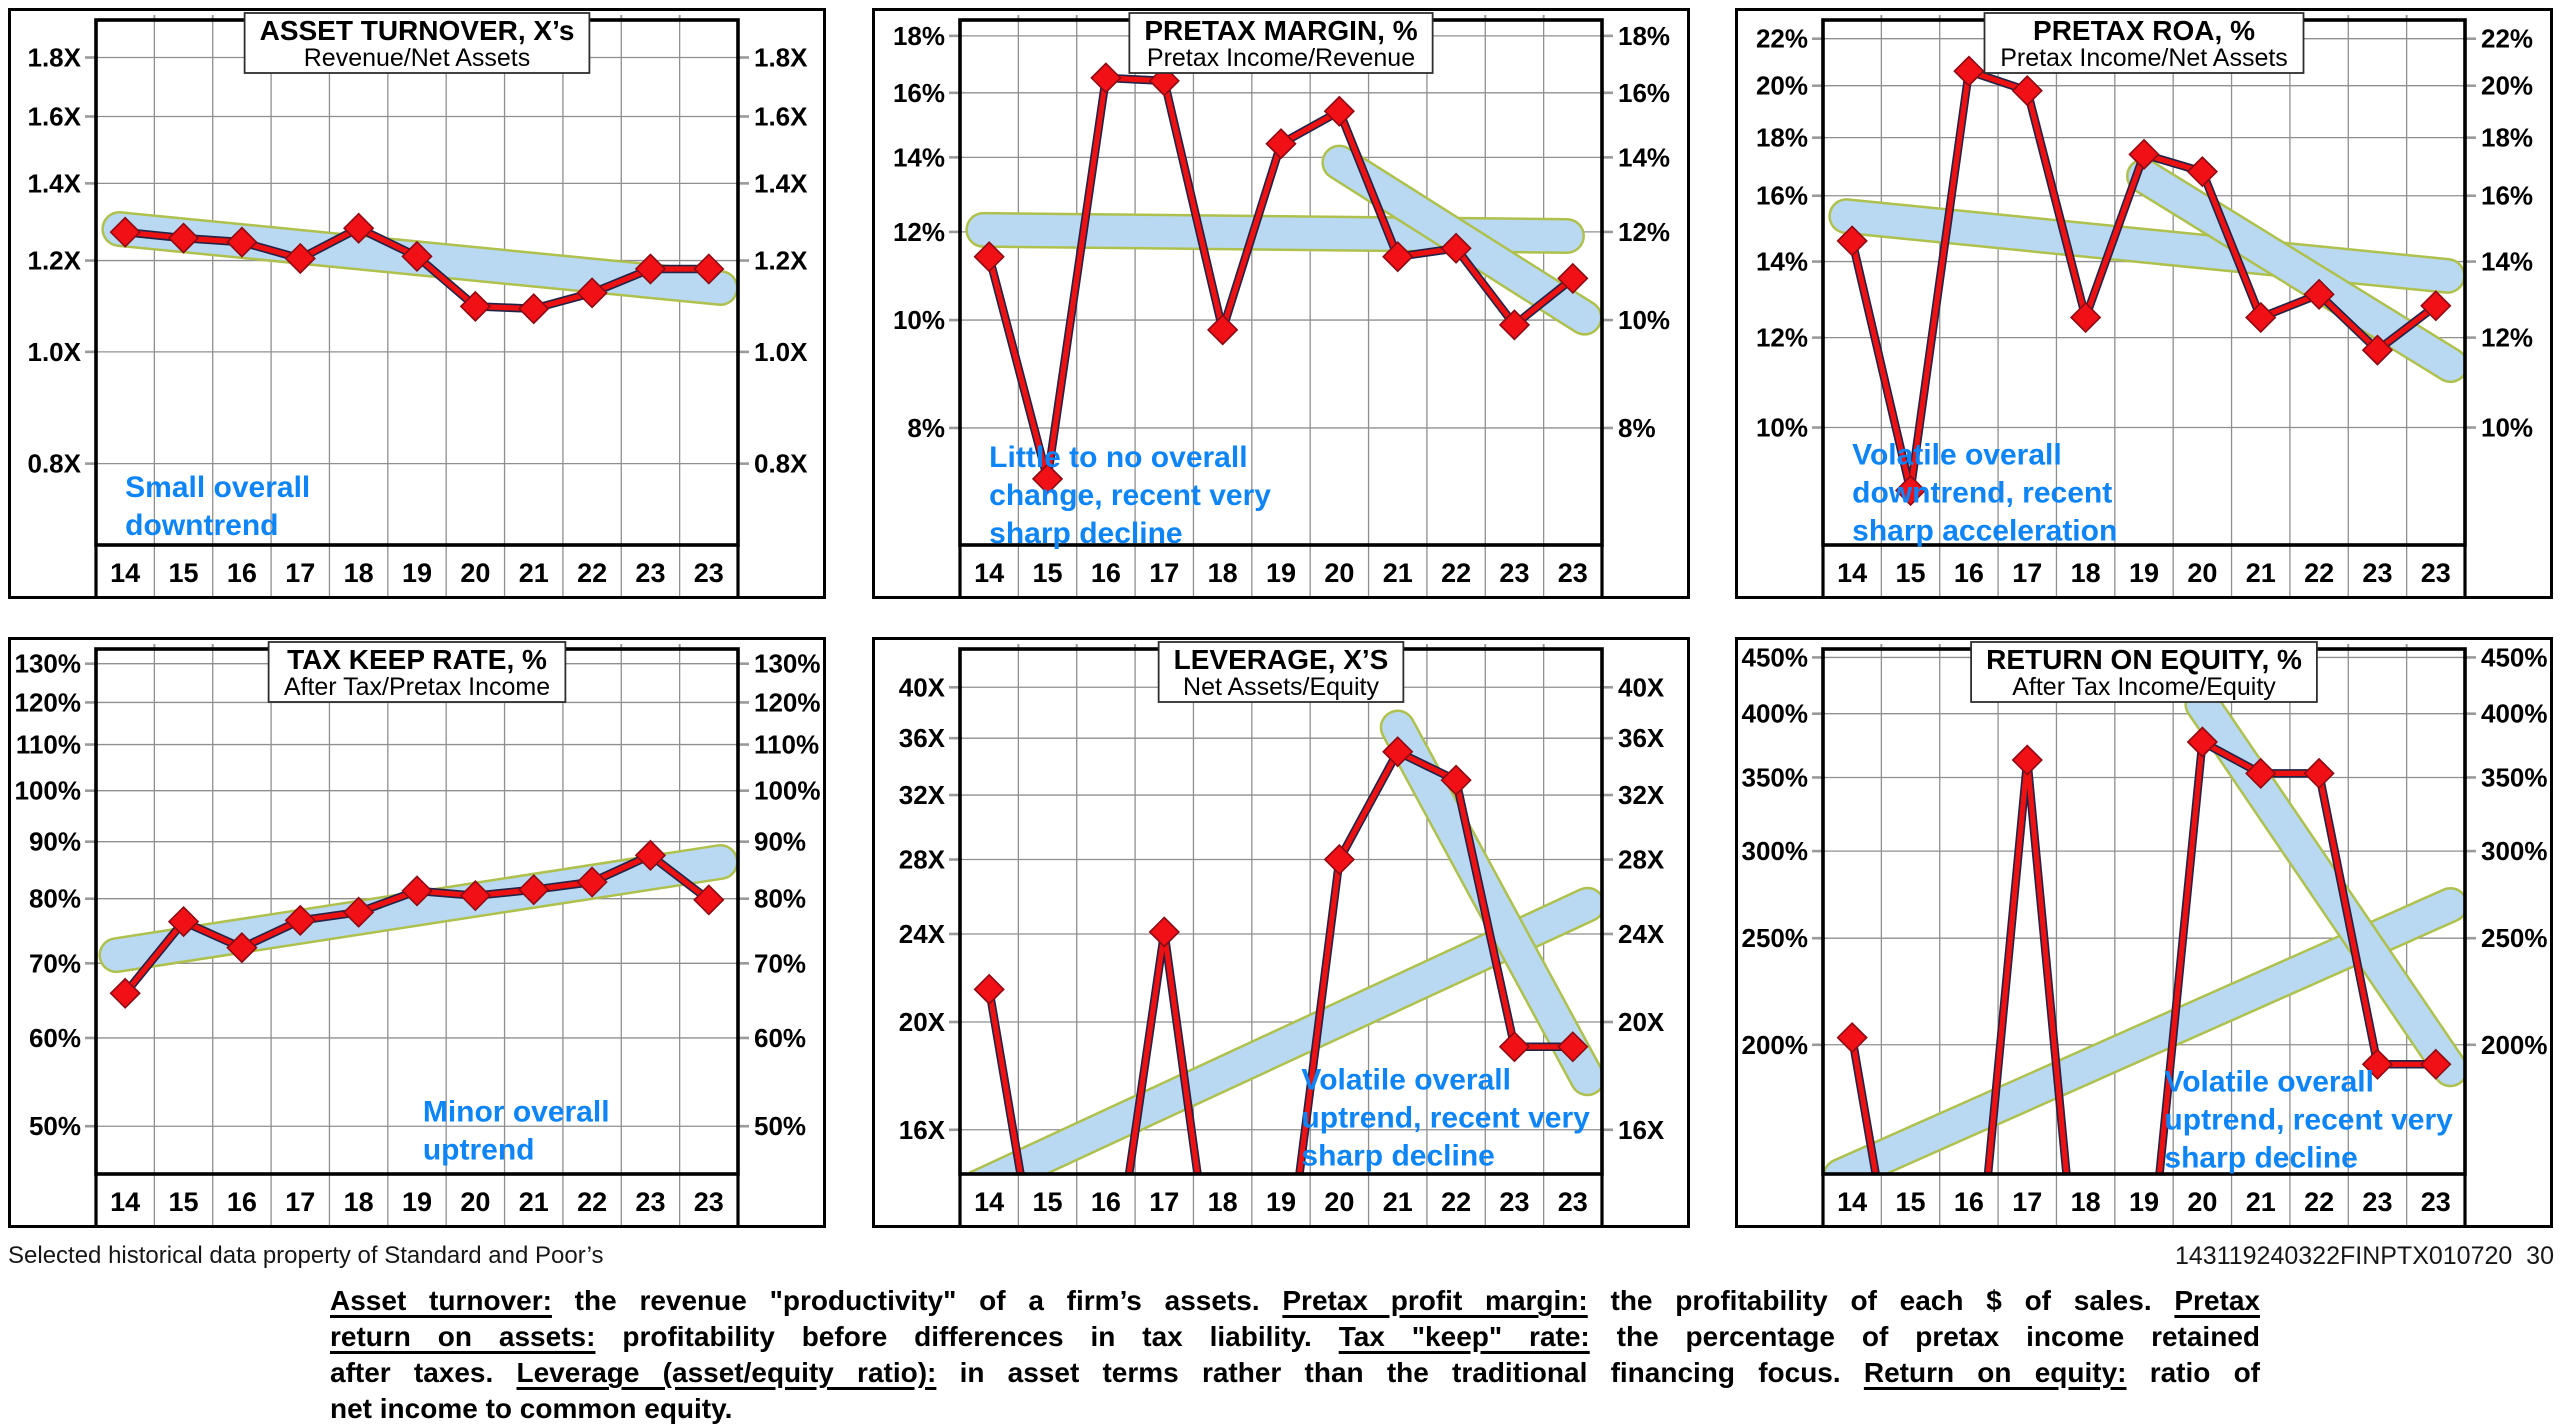 Image resolution: width=2560 pixels, height=1428 pixels. I want to click on ytick-right: 12%, so click(2507, 338).